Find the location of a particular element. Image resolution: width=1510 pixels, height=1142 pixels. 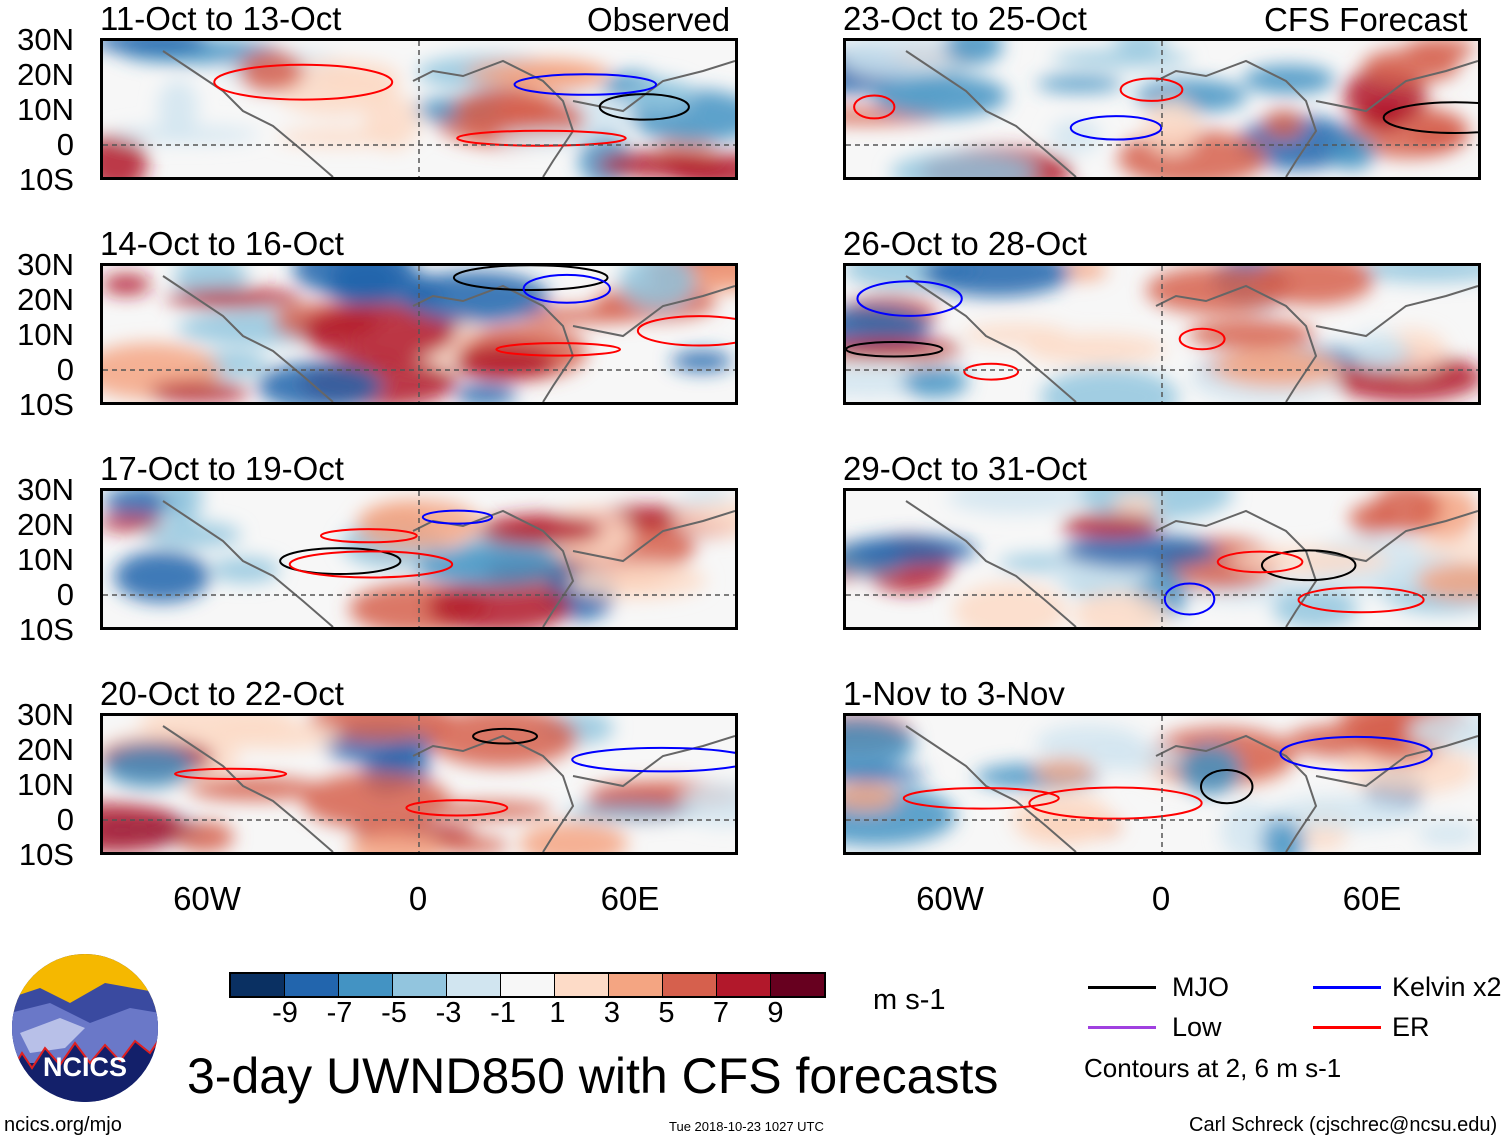

panel-title: 11-Oct to 13-Oct is located at coordinates (221, 18).